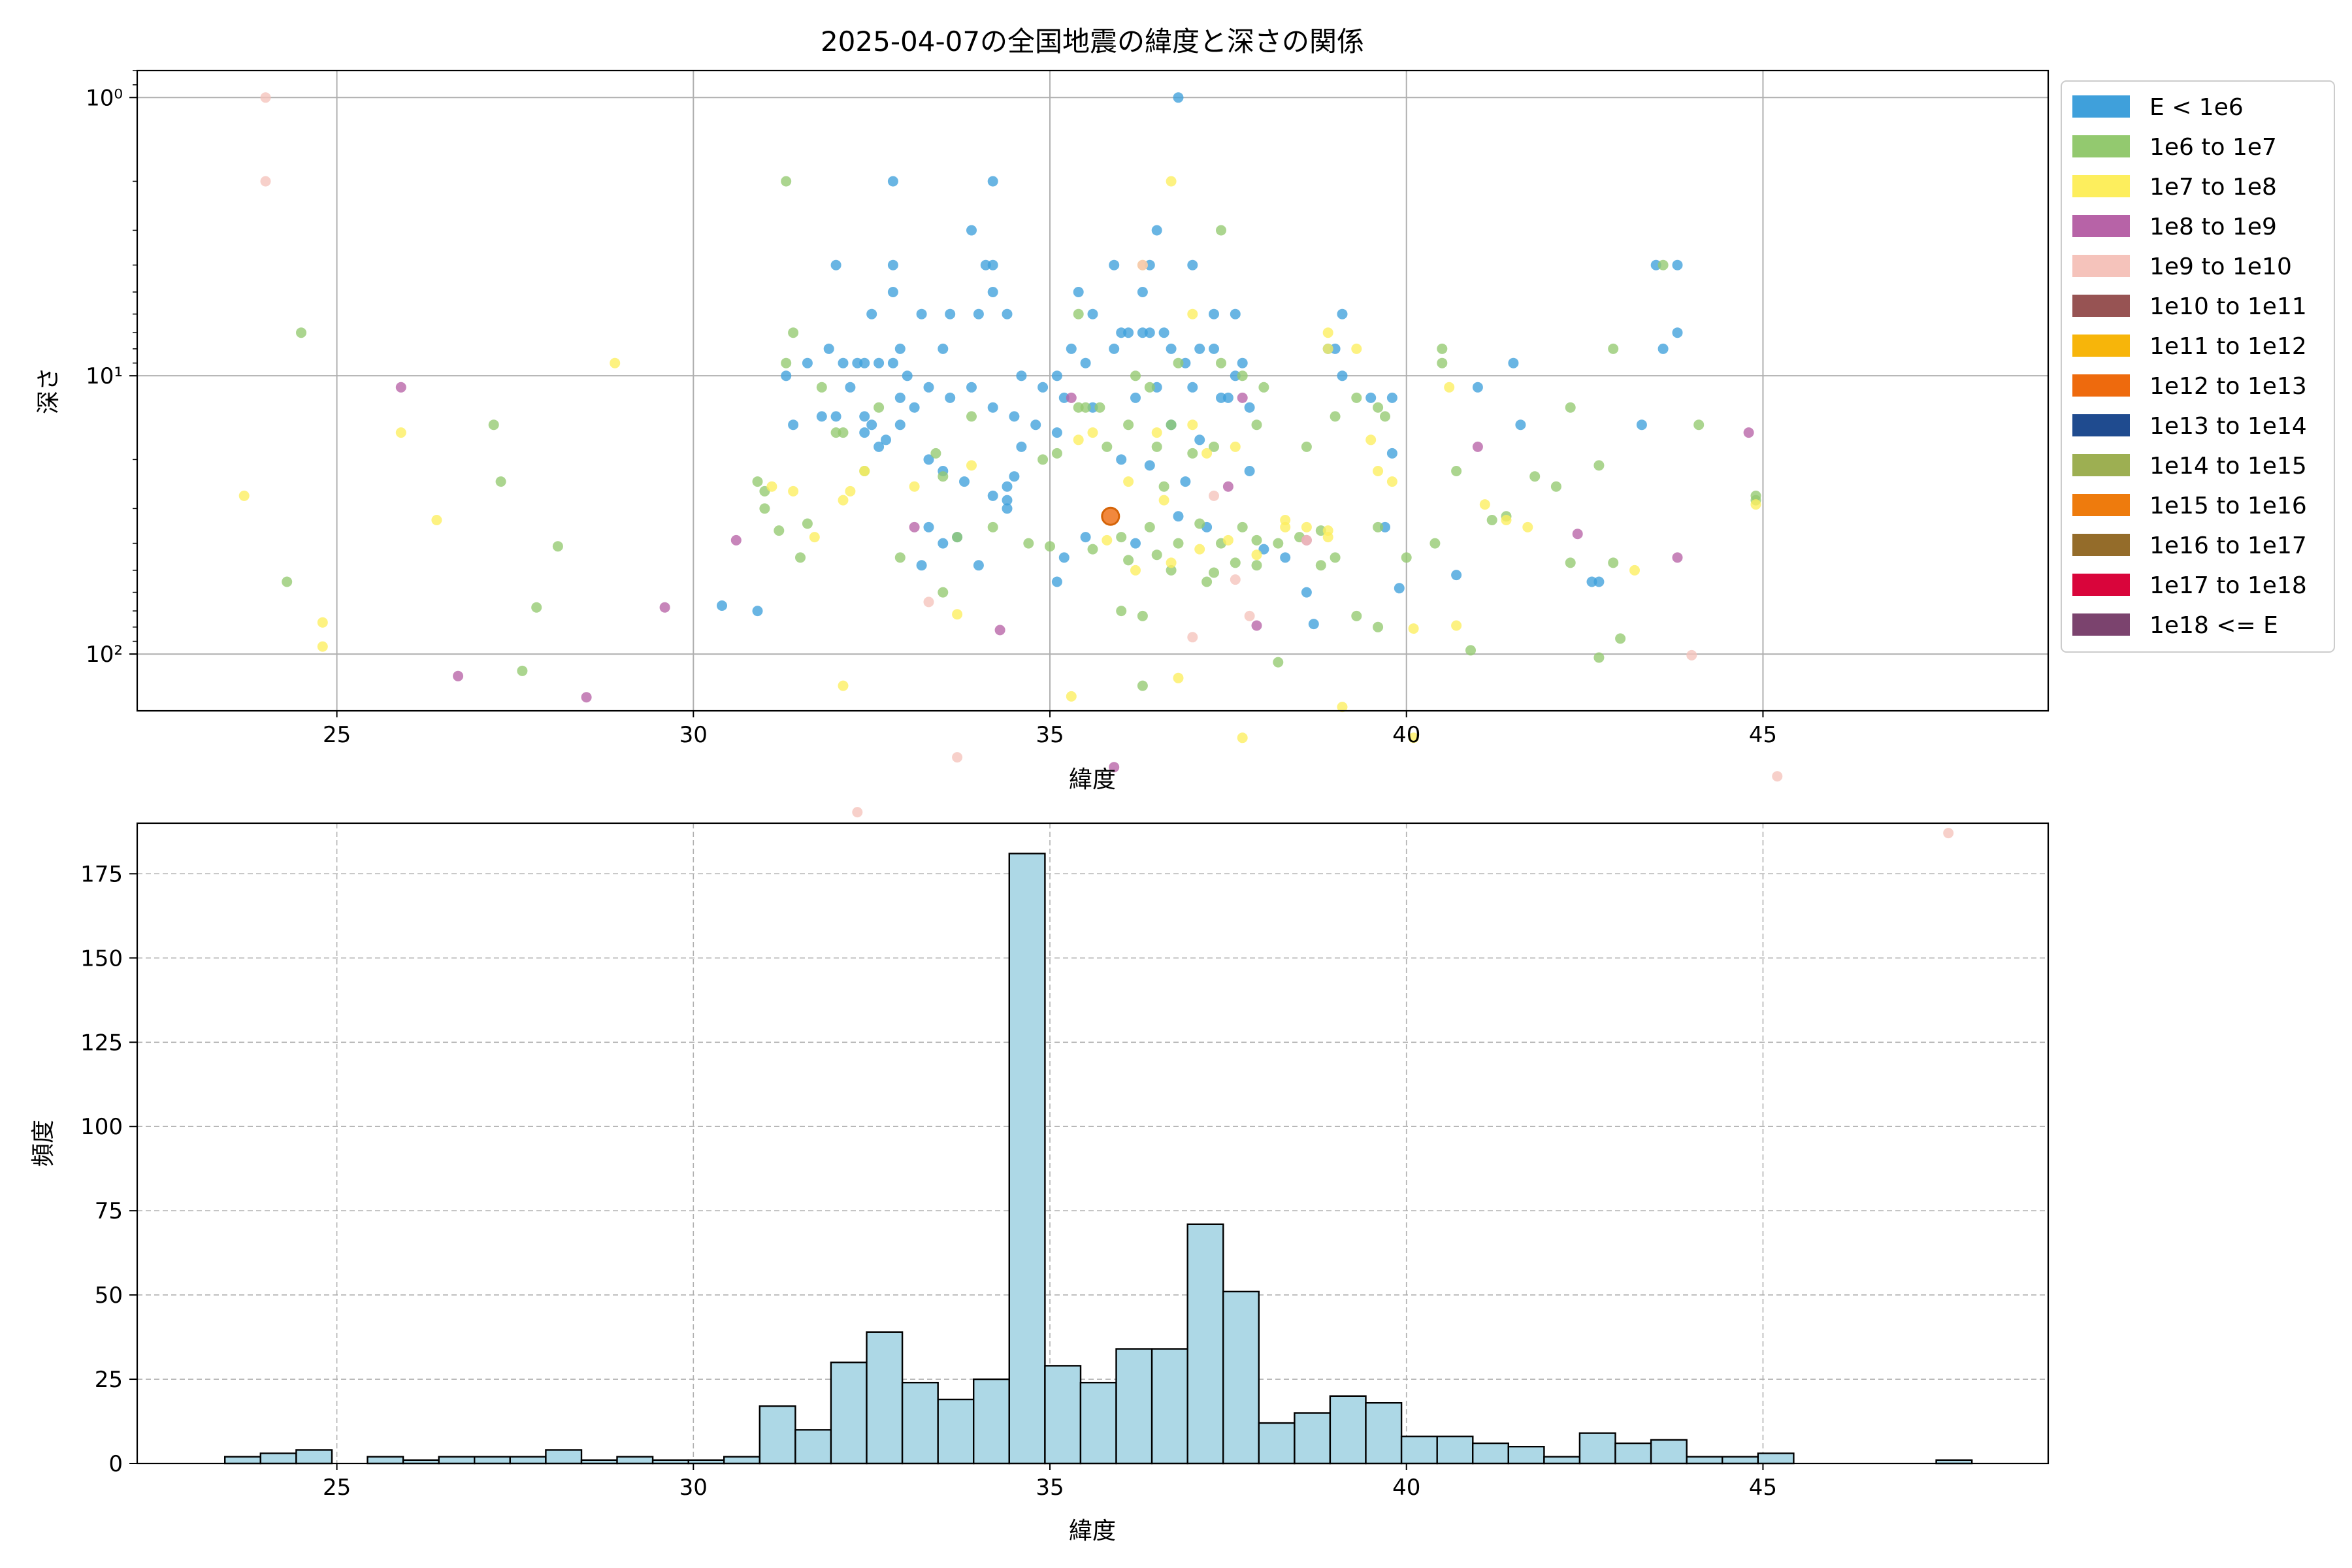  What do you see at coordinates (2228, 346) in the screenshot?
I see `legend-label: 1e11 to 1e12` at bounding box center [2228, 346].